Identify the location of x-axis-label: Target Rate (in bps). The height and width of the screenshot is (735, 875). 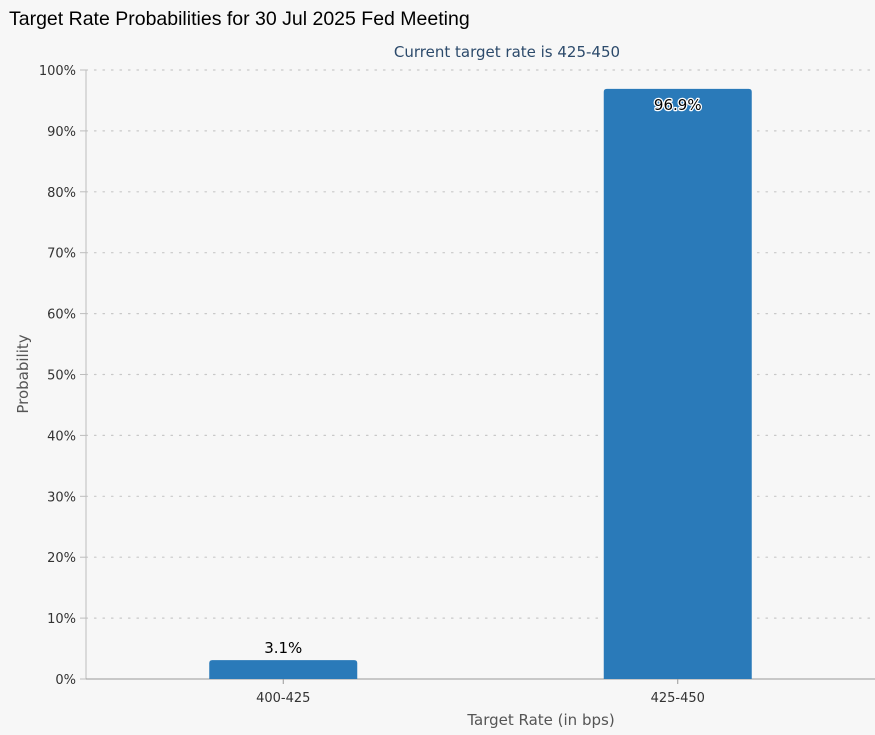
(540, 720).